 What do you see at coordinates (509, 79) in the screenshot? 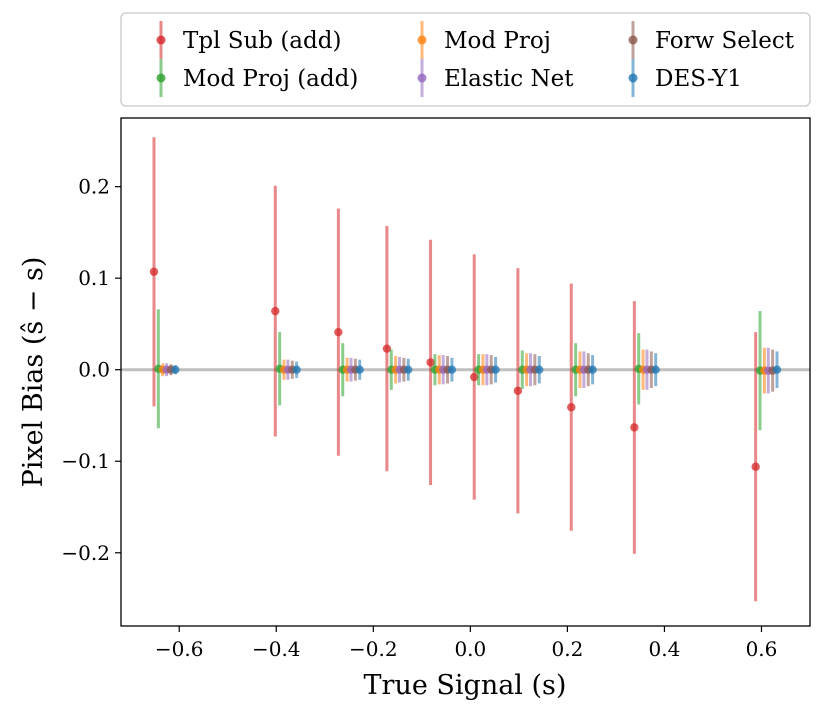
I see `legend-label: Elastic Net` at bounding box center [509, 79].